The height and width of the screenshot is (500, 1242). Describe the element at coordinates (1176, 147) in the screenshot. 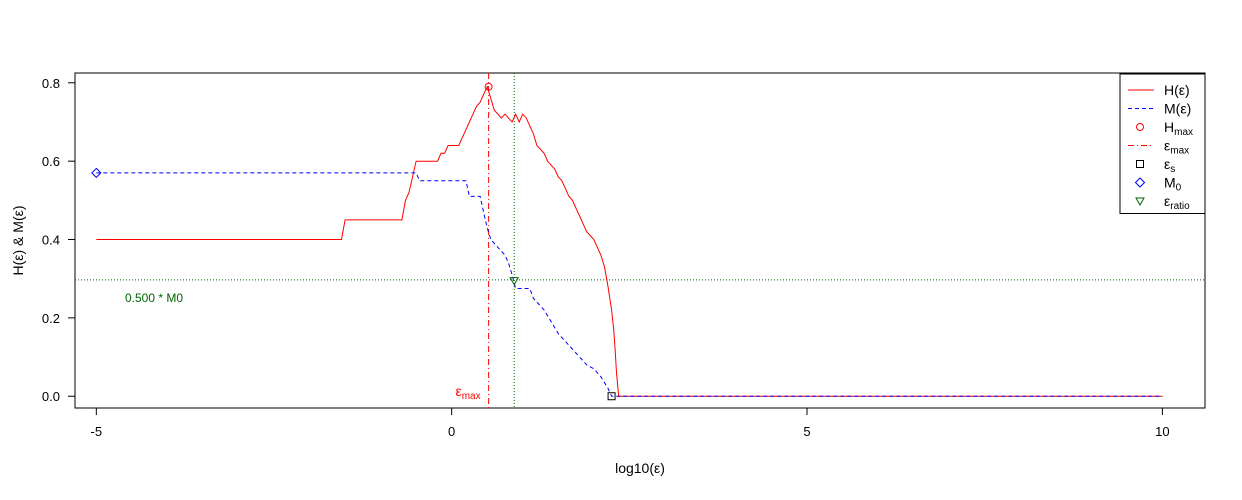

I see `legend-label-epsmax: εmax` at that location.